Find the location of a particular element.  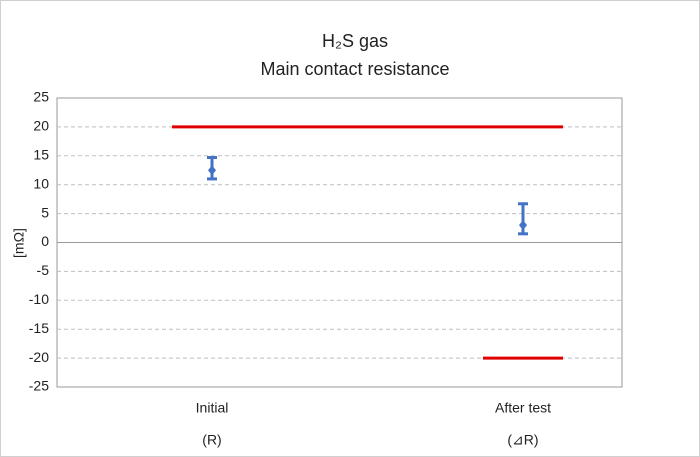

y-tick-label: 20 is located at coordinates (41, 126).